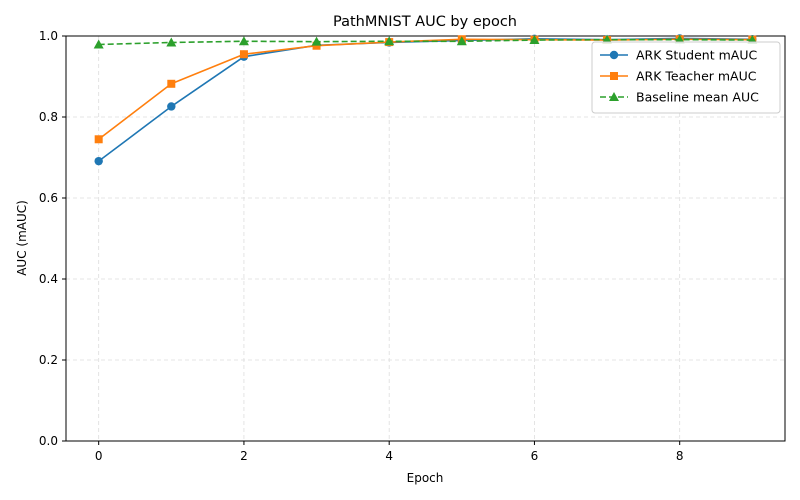 This screenshot has height=500, width=800. What do you see at coordinates (535, 456) in the screenshot?
I see `x-tick-label: 6` at bounding box center [535, 456].